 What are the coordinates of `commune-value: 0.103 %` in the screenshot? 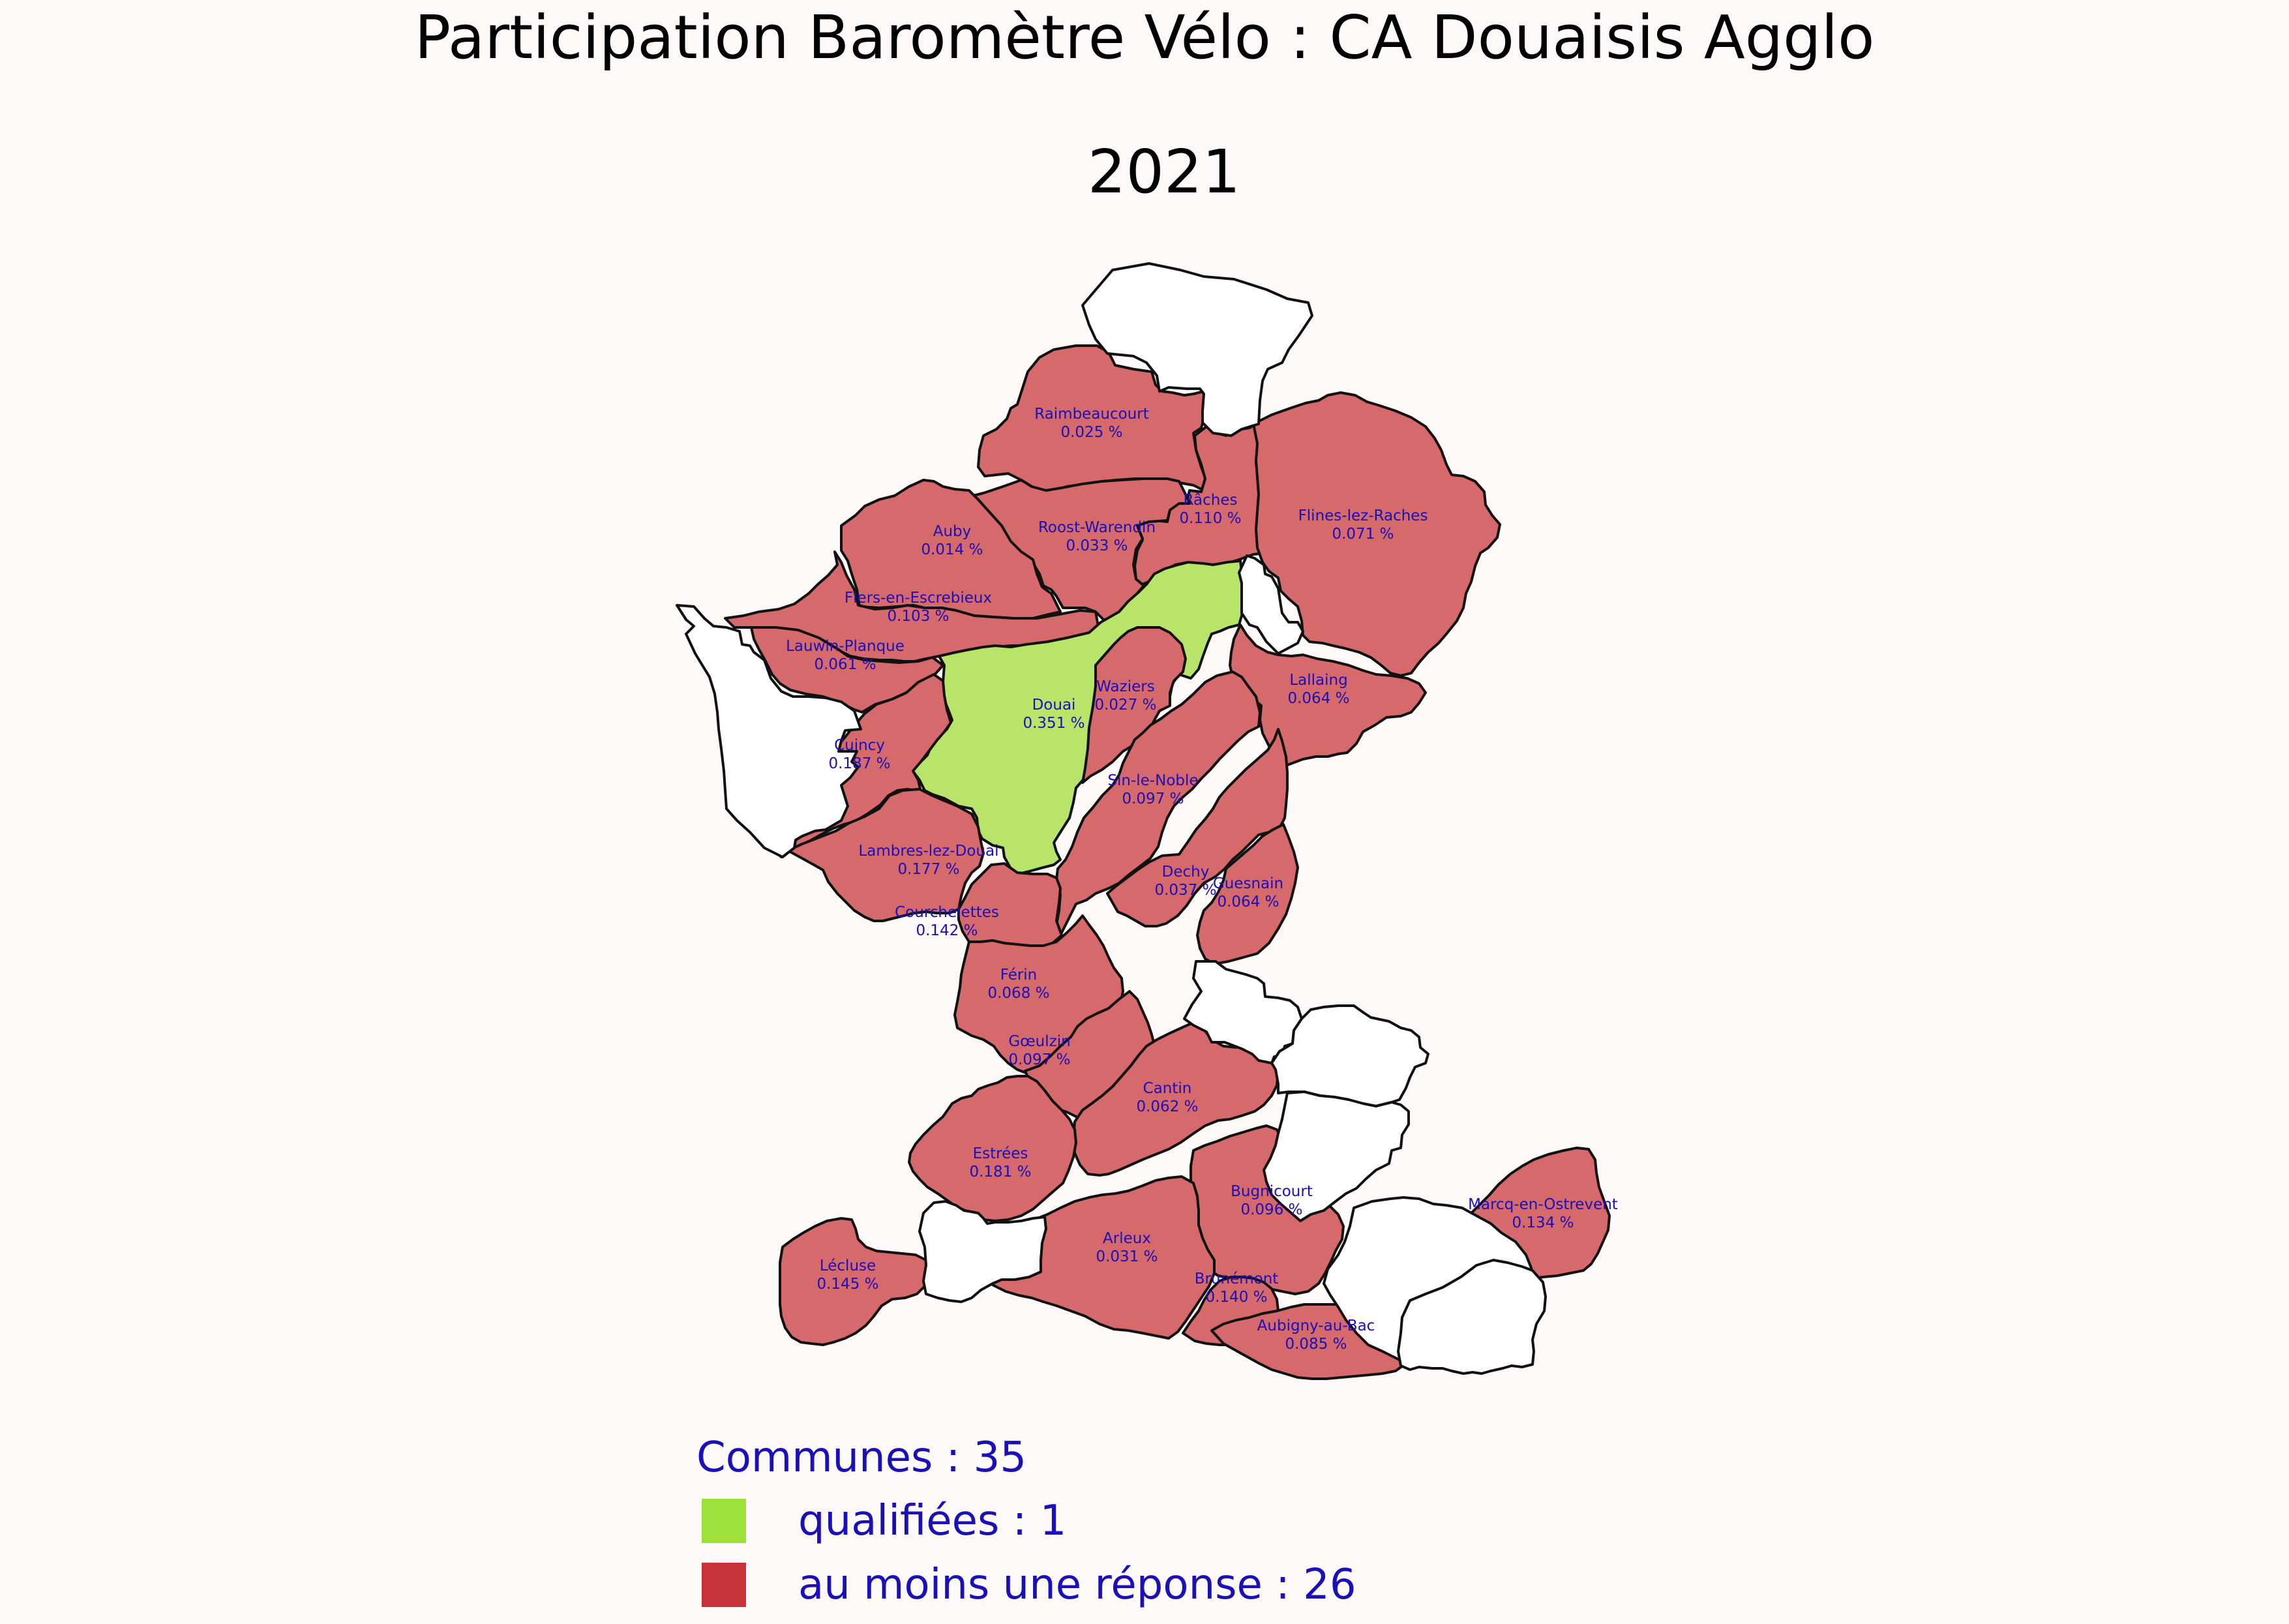 It's located at (918, 616).